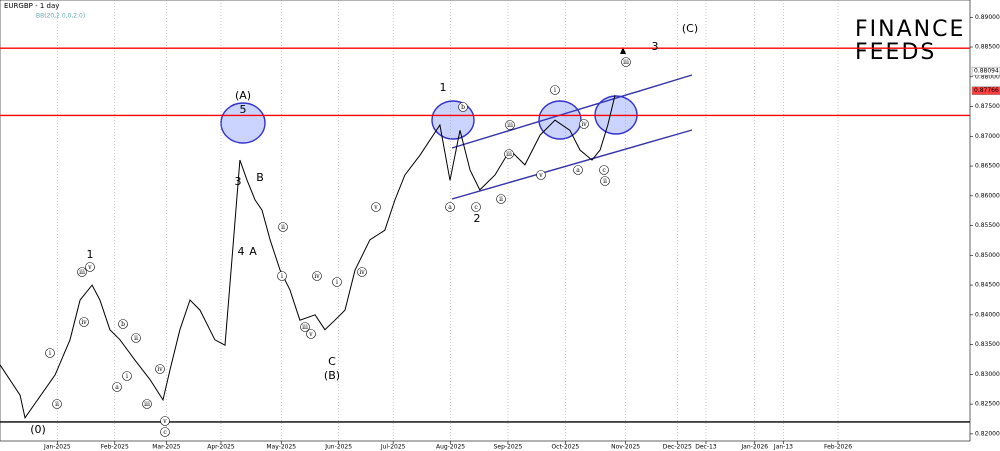  Describe the element at coordinates (572, 111) in the screenshot. I see `channel-upper` at that location.